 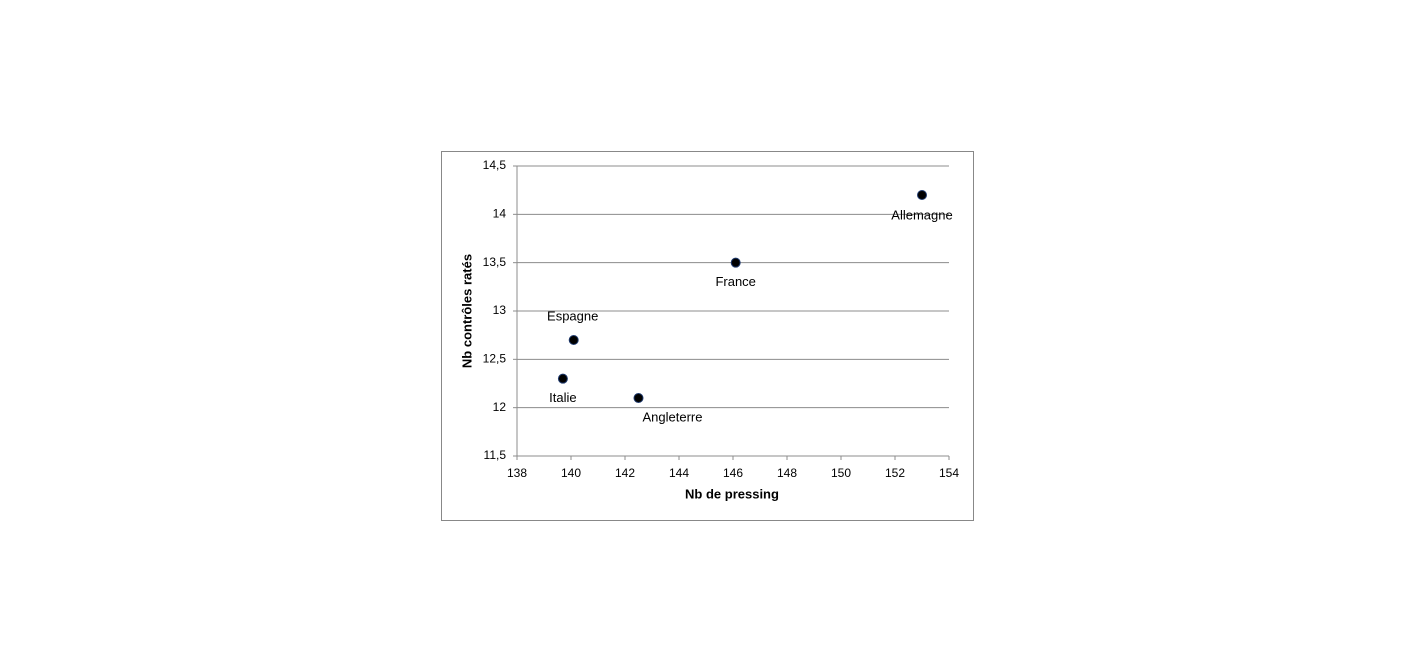 What do you see at coordinates (495, 165) in the screenshot?
I see `y-tick-label: 14,5` at bounding box center [495, 165].